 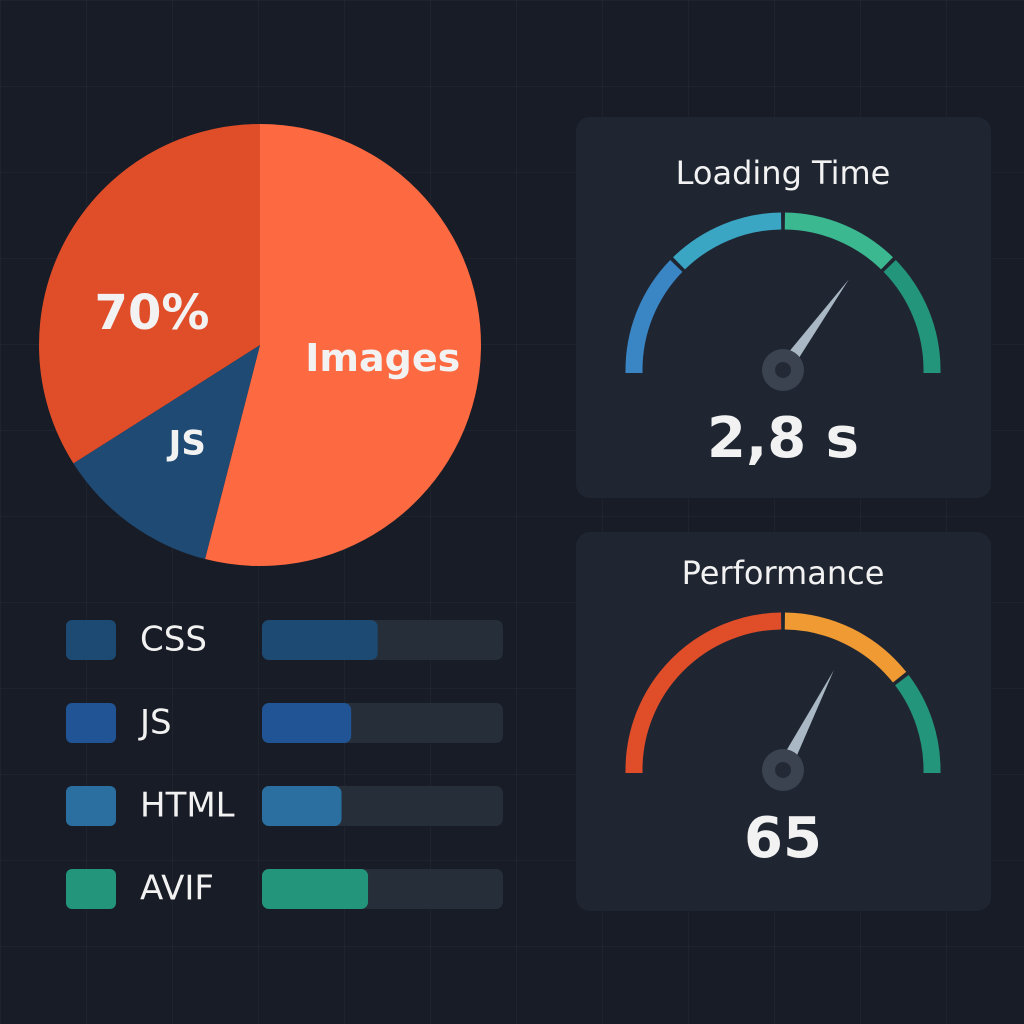 I want to click on slice-label: JS, so click(x=186, y=444).